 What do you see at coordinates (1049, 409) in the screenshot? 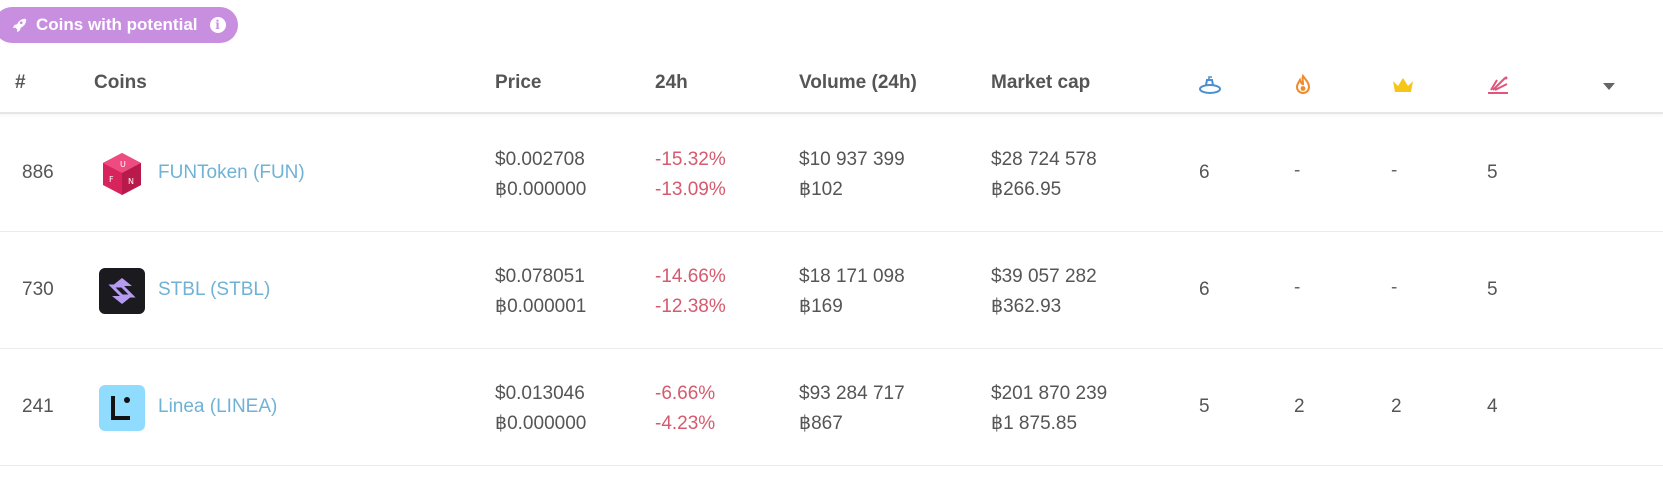
I see `market-cap-cell: $201 870 239 ฿1 875.85` at bounding box center [1049, 409].